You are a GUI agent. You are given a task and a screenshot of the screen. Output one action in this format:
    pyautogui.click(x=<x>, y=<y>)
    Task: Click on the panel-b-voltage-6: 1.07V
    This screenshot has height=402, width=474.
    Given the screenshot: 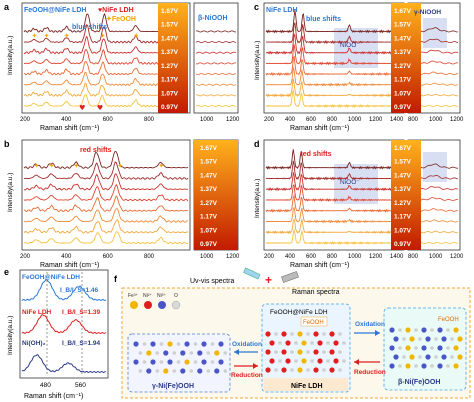 What is the action you would take?
    pyautogui.click(x=209, y=230)
    